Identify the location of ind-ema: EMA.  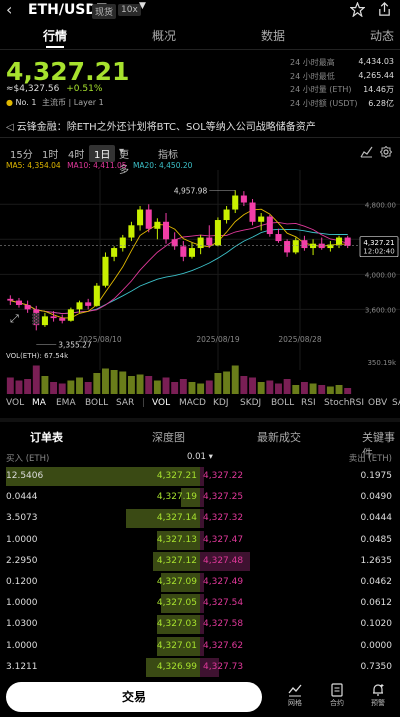
(66, 403).